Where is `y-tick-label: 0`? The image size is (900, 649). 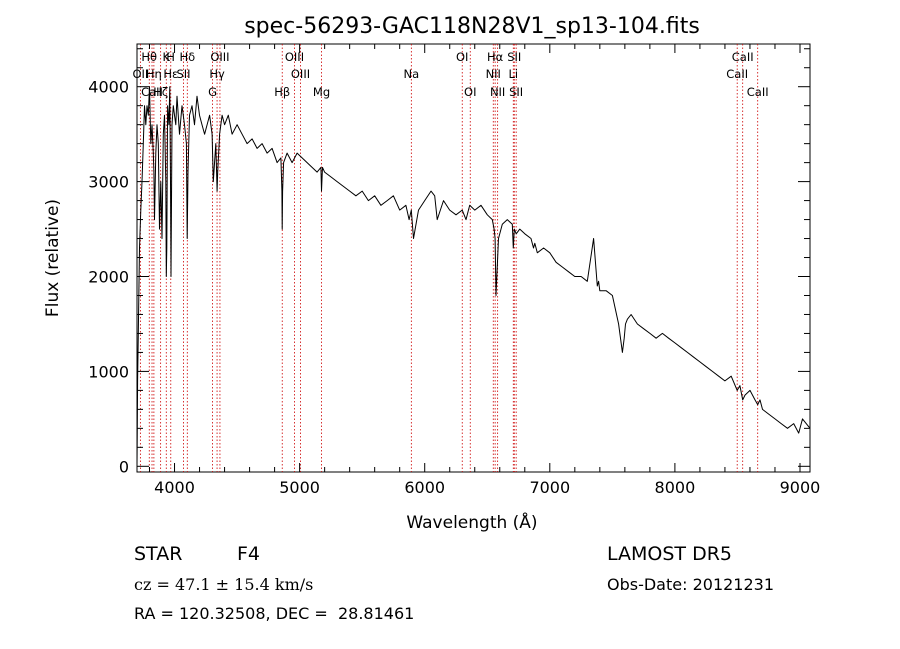 y-tick-label: 0 is located at coordinates (124, 466).